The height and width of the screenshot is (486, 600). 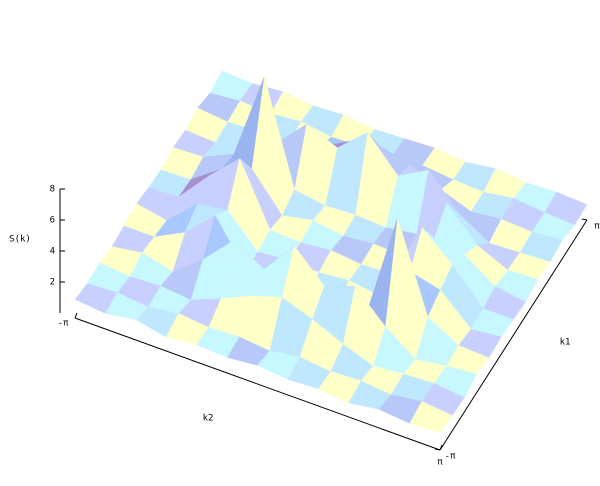 What do you see at coordinates (565, 343) in the screenshot?
I see `y-axis-label: k1` at bounding box center [565, 343].